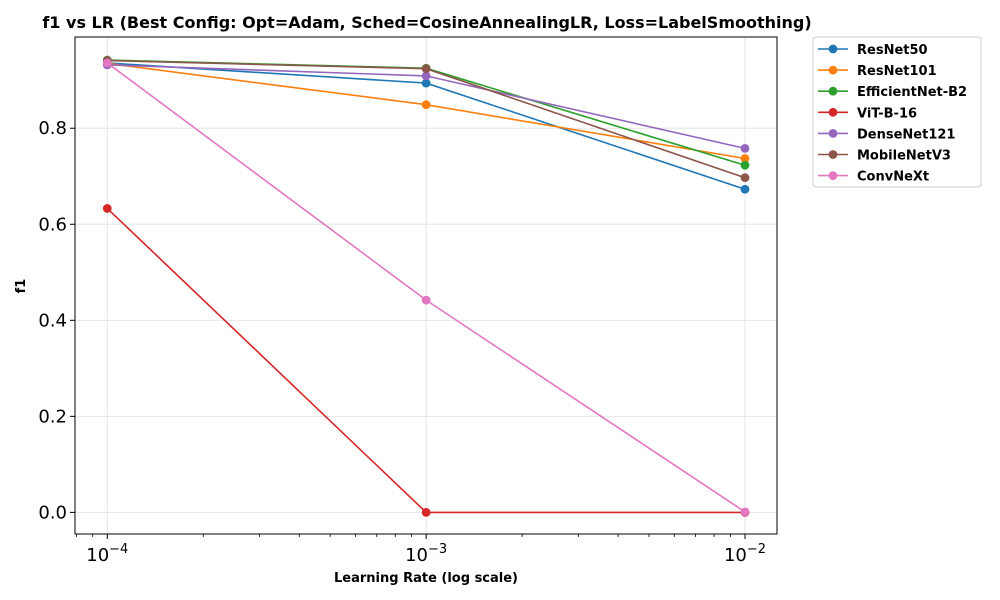 This screenshot has width=1000, height=600. I want to click on x-axis-label: Learning Rate (log scale), so click(426, 578).